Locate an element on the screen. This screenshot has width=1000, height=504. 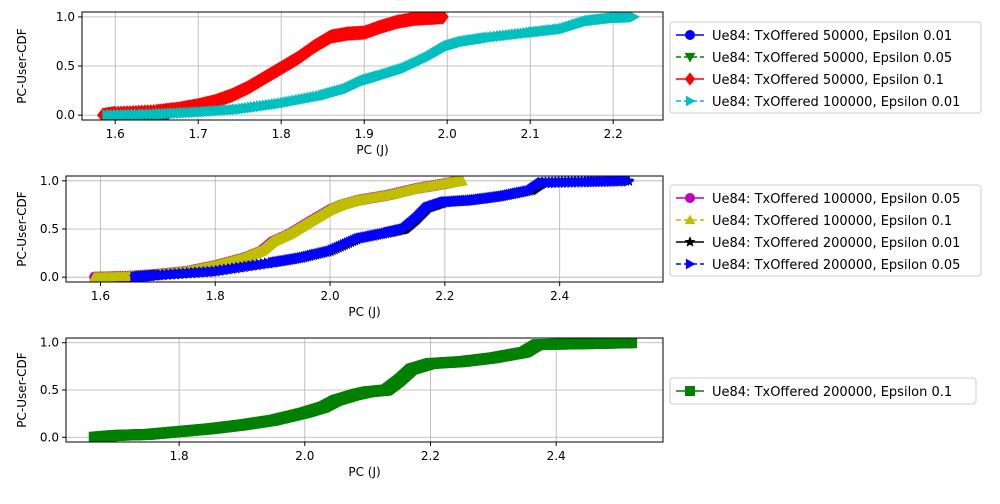
legend-entry: Ue84: TxOffered 200000, Epsilon 0.01 is located at coordinates (818, 243).